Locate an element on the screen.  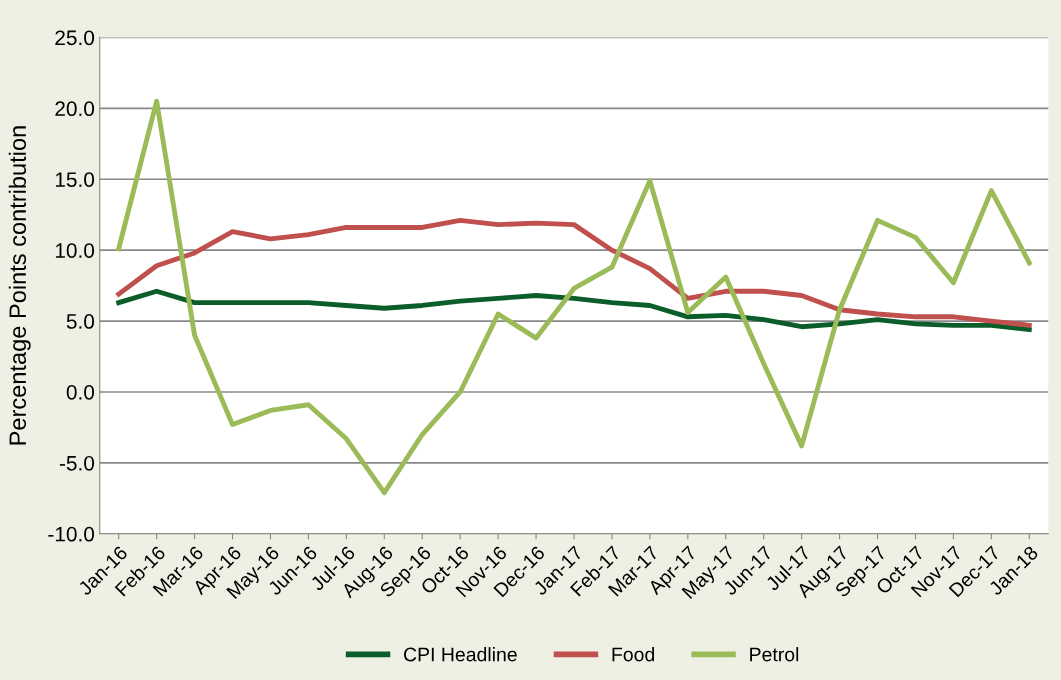
y-tick-label: 0.0 is located at coordinates (80, 392).